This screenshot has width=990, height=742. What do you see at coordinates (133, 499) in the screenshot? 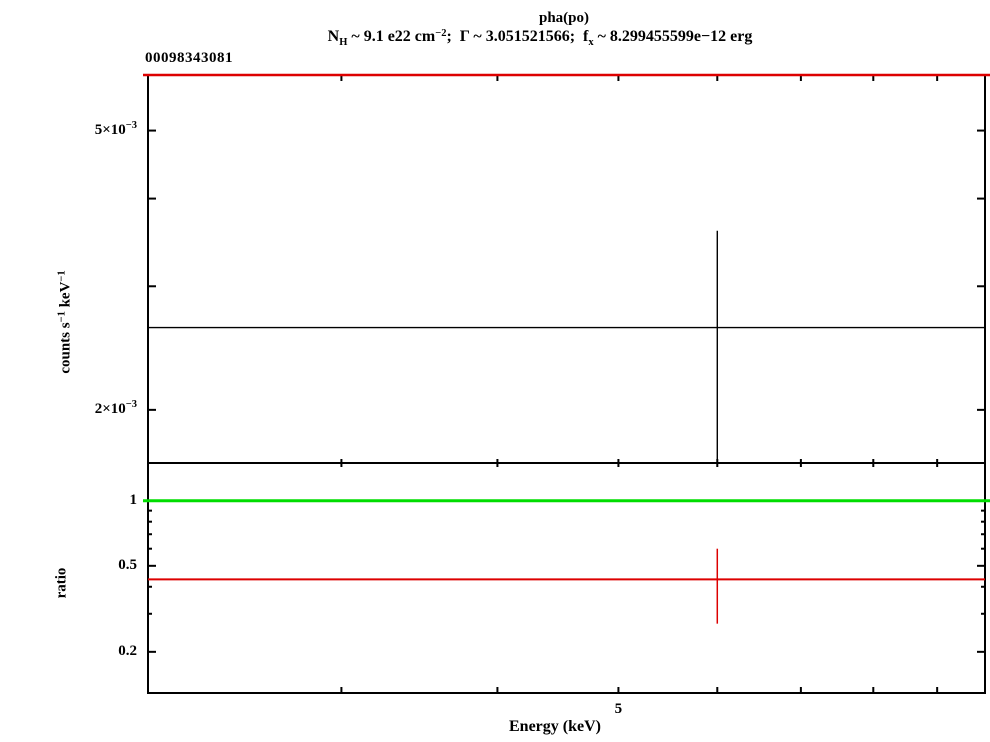
I see `y-tick-label-ratio: 1` at bounding box center [133, 499].